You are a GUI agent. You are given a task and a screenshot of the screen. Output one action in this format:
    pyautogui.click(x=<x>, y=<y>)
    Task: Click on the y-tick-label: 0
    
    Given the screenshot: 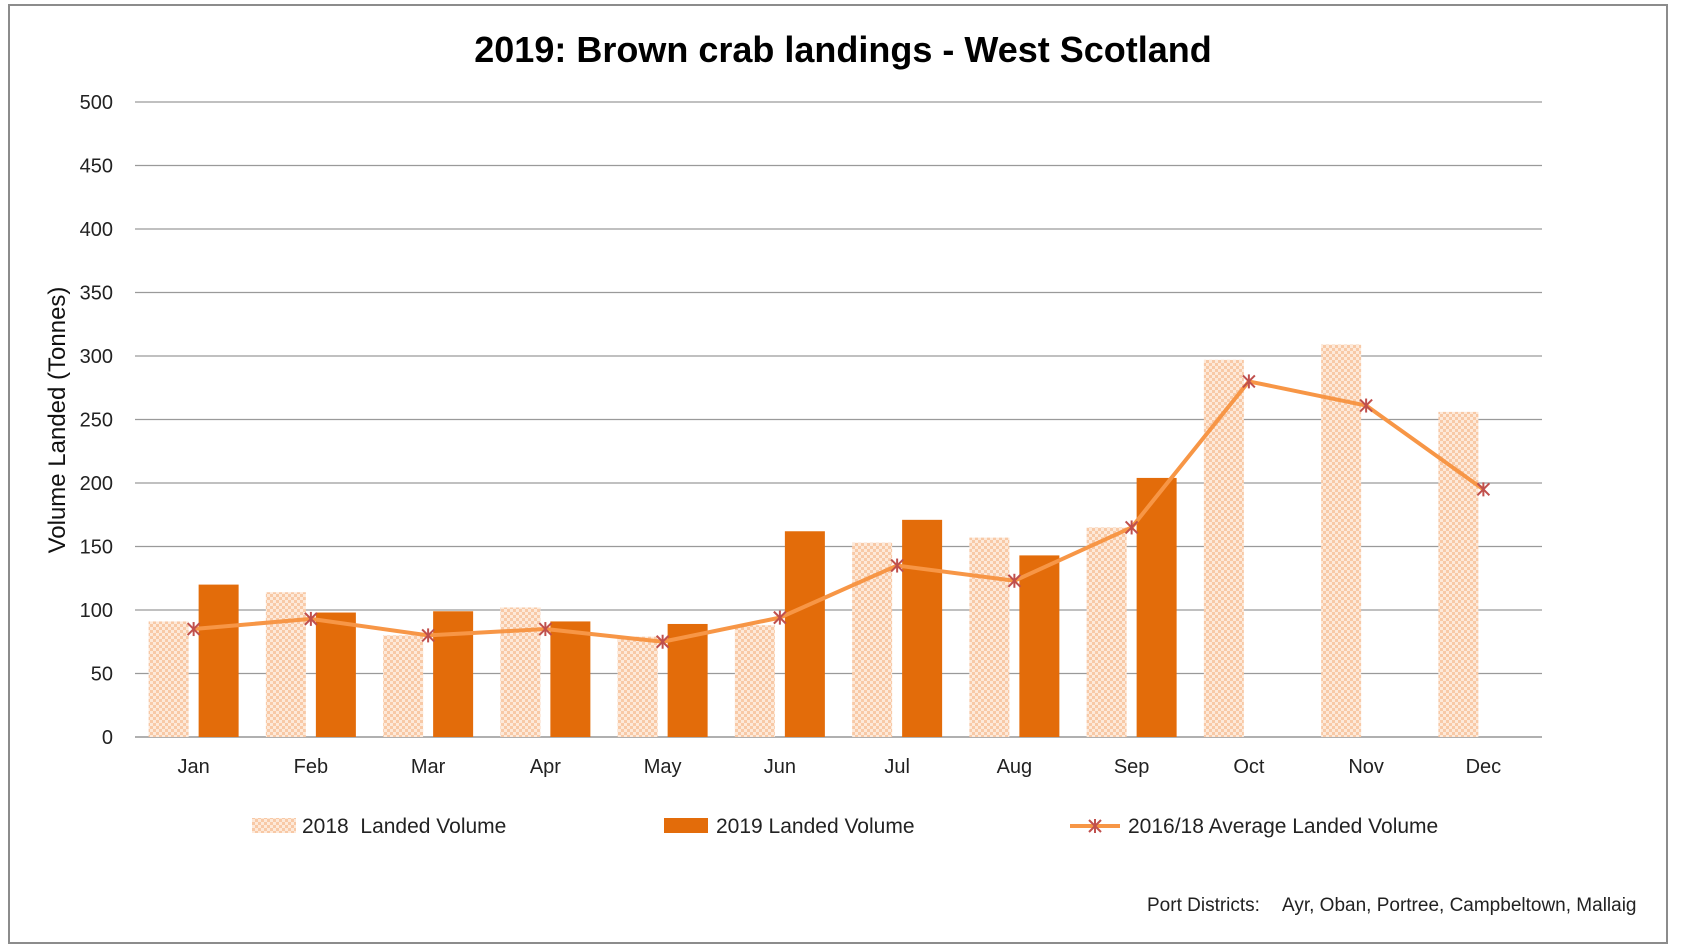 What is the action you would take?
    pyautogui.click(x=107, y=738)
    